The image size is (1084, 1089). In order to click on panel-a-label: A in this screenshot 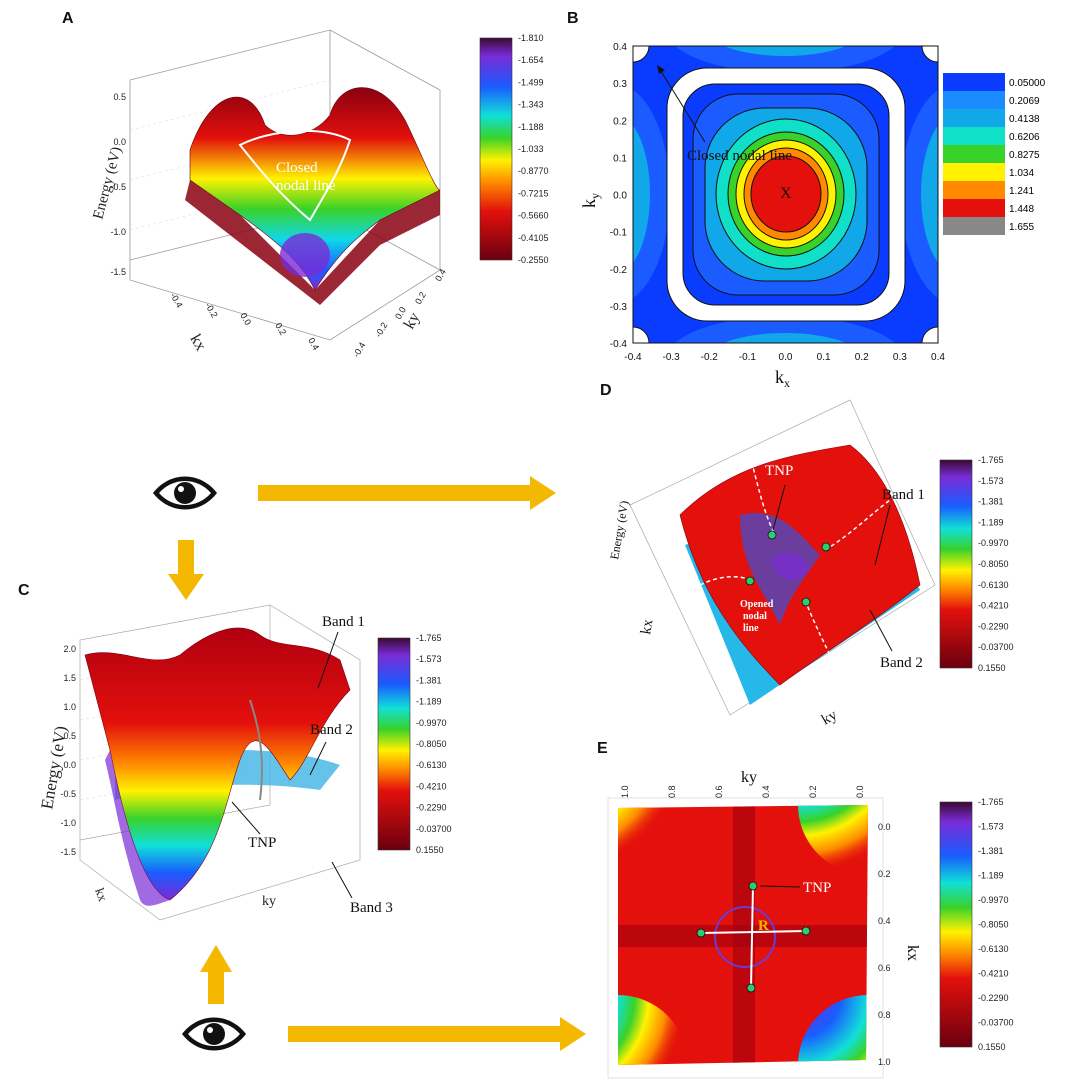, I will do `click(68, 18)`.